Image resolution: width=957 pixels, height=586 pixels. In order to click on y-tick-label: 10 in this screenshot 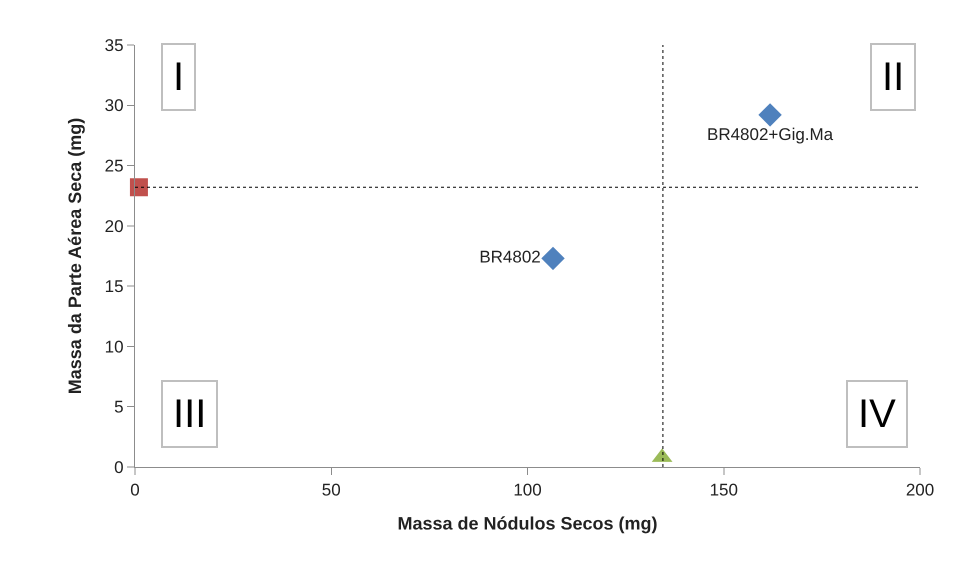, I will do `click(114, 346)`.